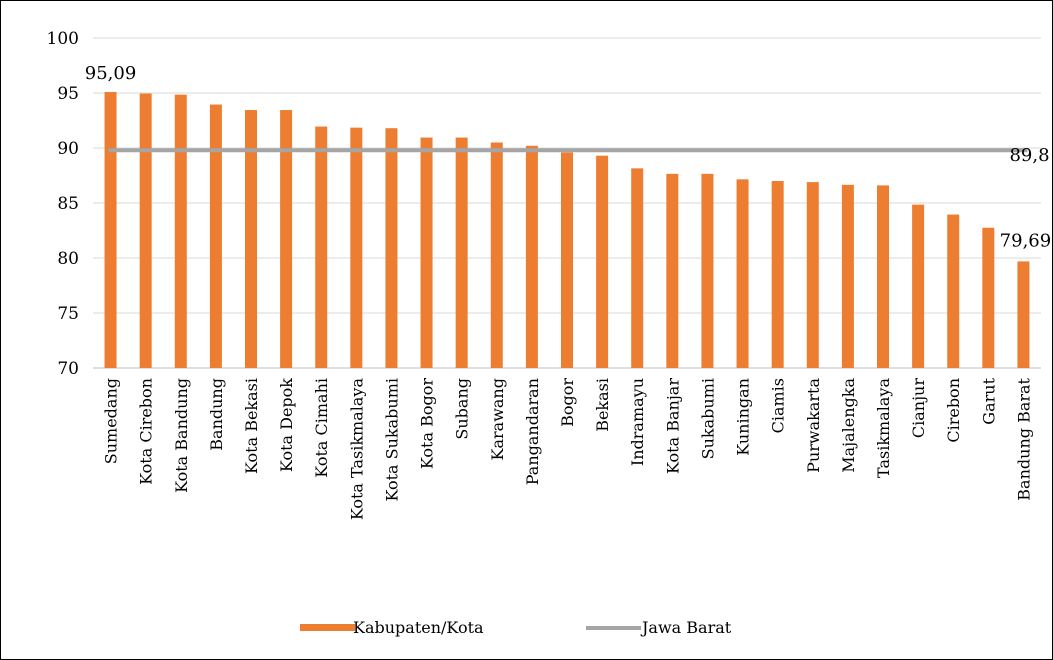 Image resolution: width=1053 pixels, height=660 pixels. Describe the element at coordinates (1029, 155) in the screenshot. I see `data-label-bandung-barat-jawa-barat: 89,8` at that location.